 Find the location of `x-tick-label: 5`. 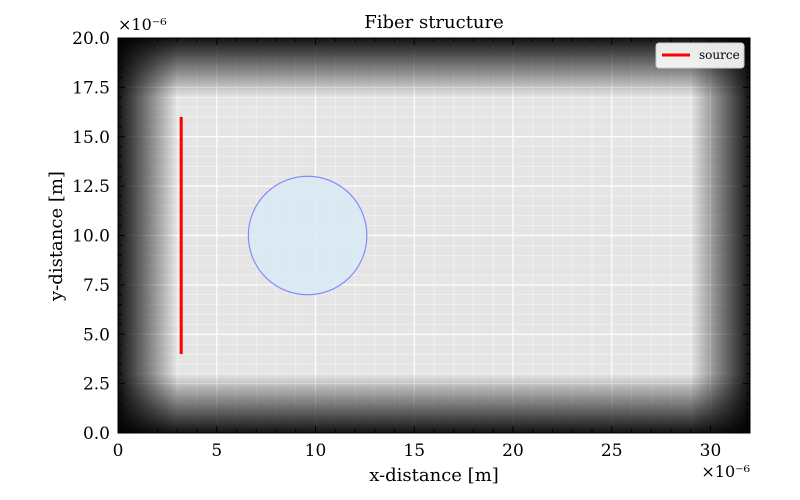

x-tick-label: 5 is located at coordinates (216, 451).